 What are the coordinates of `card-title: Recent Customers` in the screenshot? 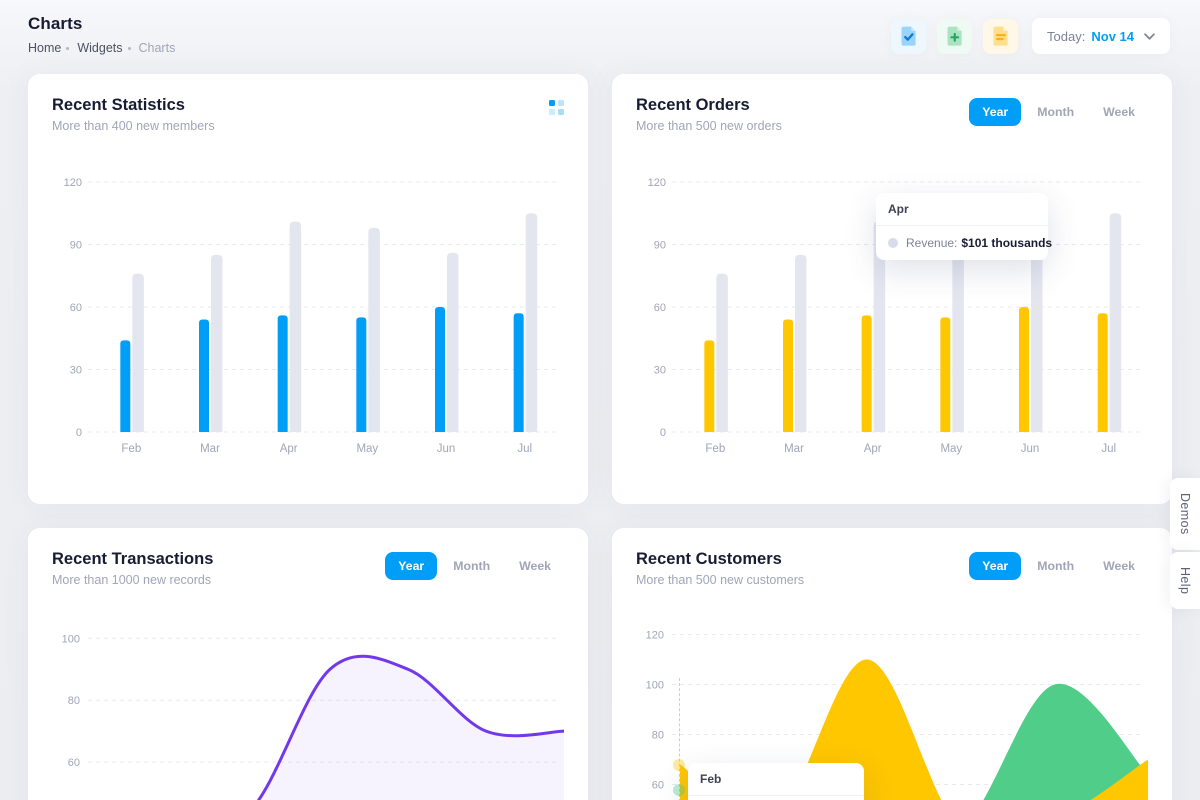 It's located at (709, 559).